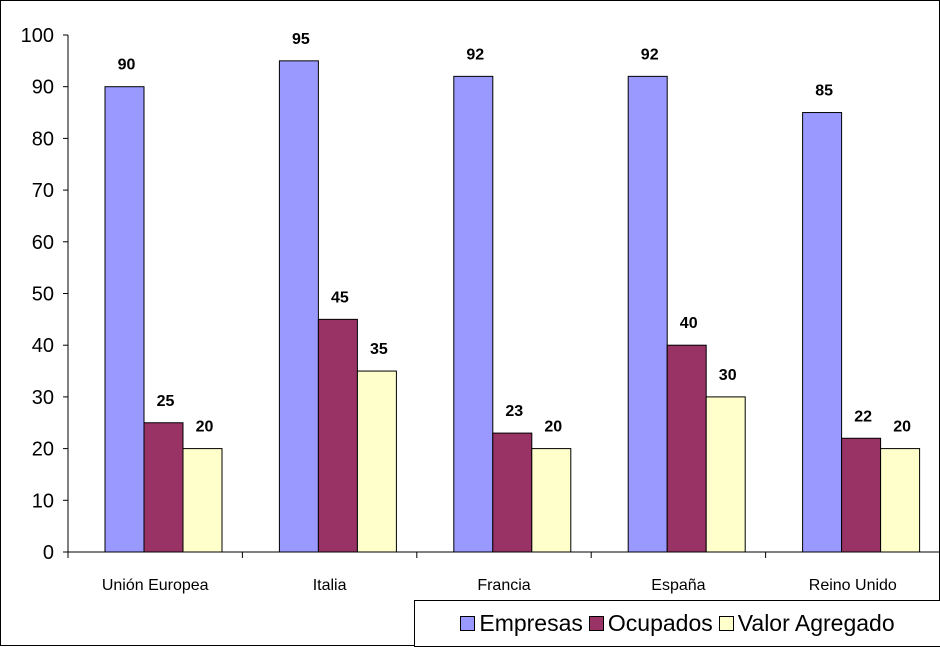 This screenshot has height=647, width=940. Describe the element at coordinates (728, 375) in the screenshot. I see `data-label: 30` at that location.